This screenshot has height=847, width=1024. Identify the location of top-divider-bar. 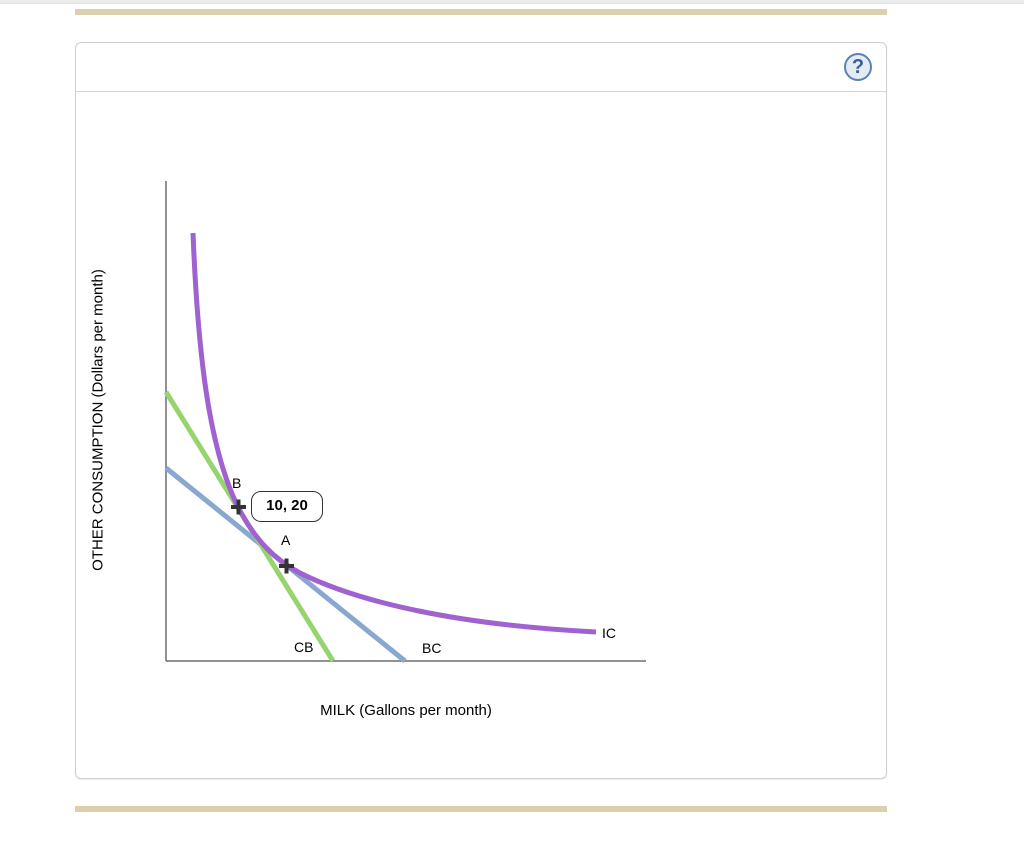
(481, 12).